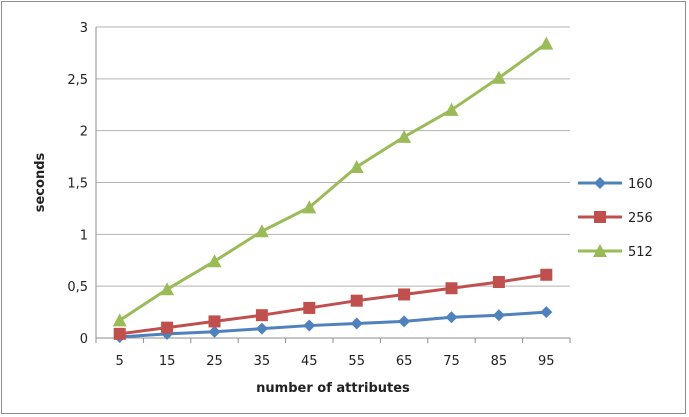 This screenshot has height=417, width=689. Describe the element at coordinates (214, 361) in the screenshot. I see `x-tick-label: 25` at that location.